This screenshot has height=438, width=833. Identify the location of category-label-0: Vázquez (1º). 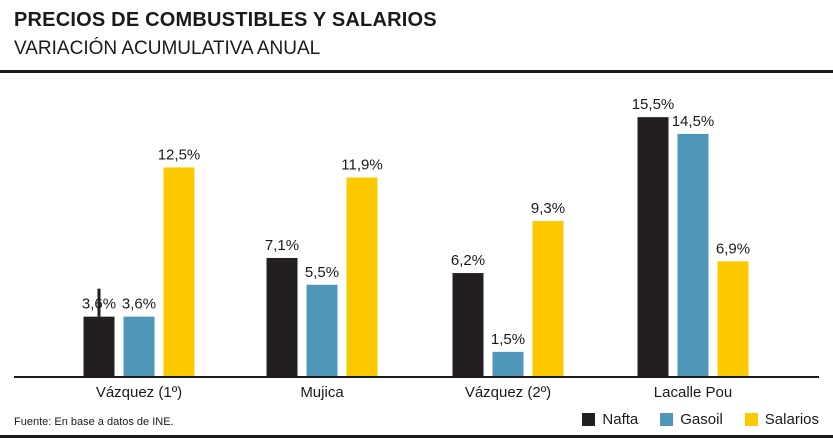
(139, 392).